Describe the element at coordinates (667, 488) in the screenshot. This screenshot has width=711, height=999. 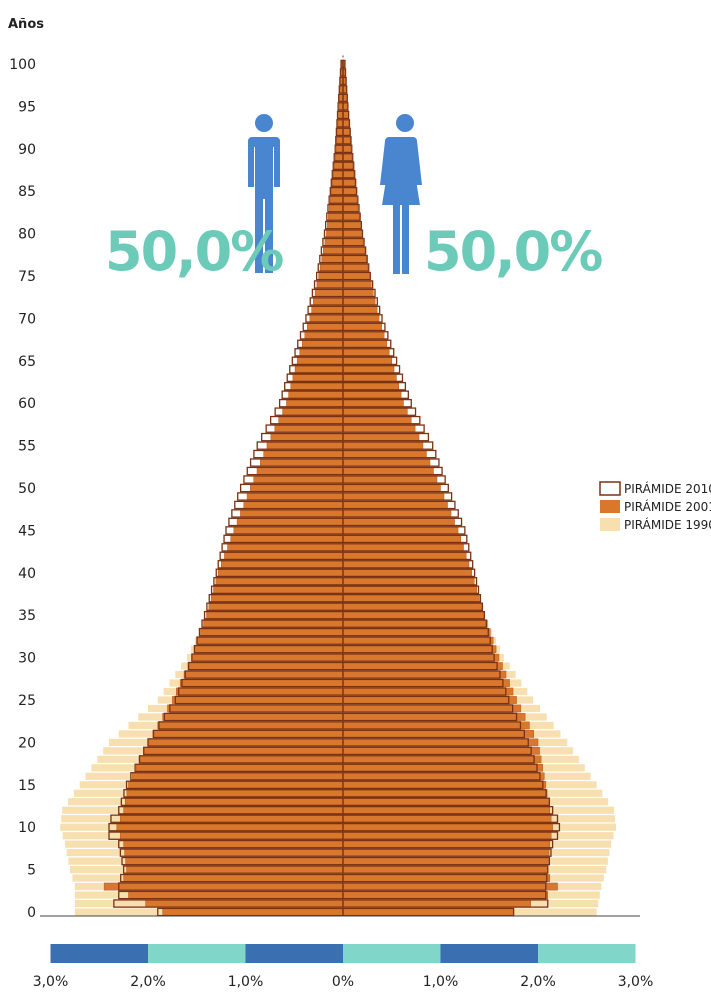
I see `legend-label: PIRÁMIDE 2010` at that location.